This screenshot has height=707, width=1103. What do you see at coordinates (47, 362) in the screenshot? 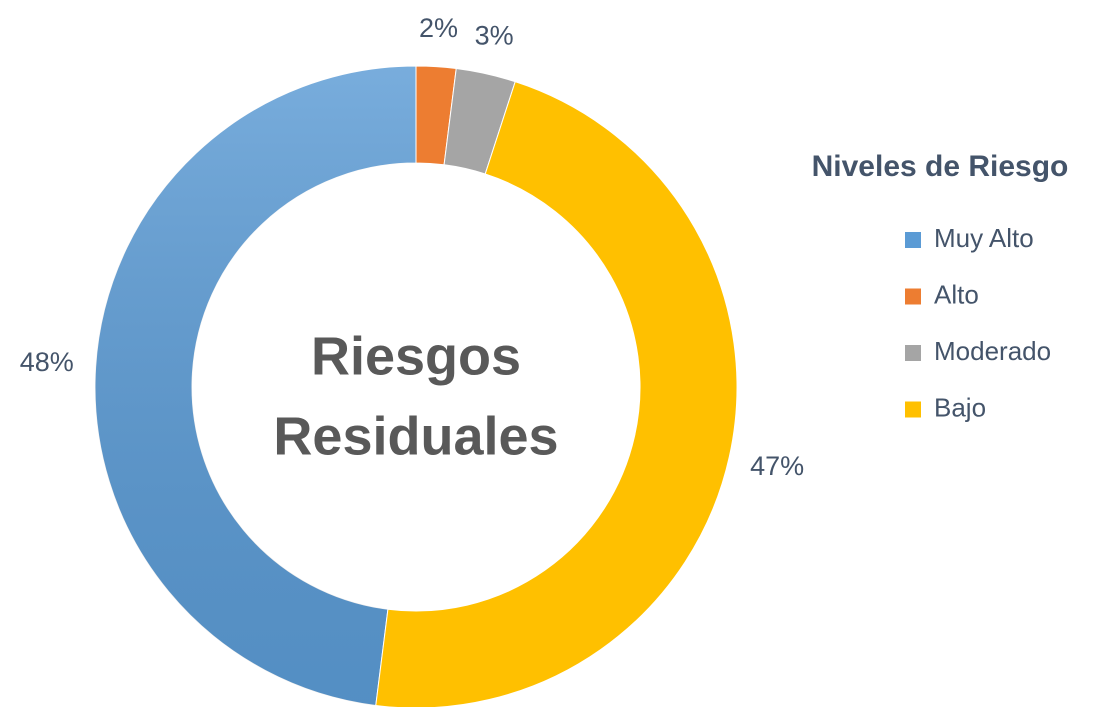
I see `data-label: 48%` at bounding box center [47, 362].